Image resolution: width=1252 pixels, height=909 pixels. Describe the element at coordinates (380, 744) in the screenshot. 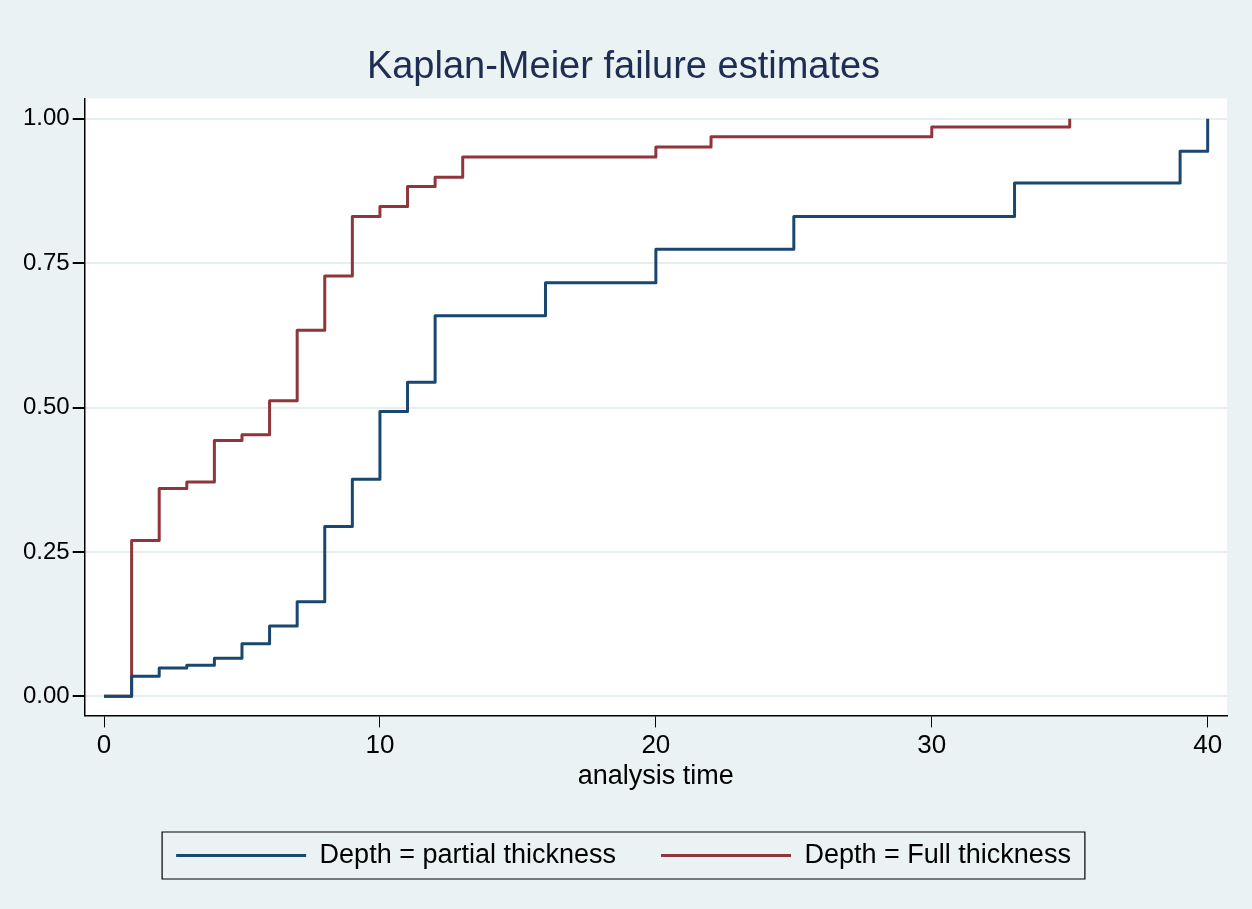

I see `x-tick-label: 10` at that location.